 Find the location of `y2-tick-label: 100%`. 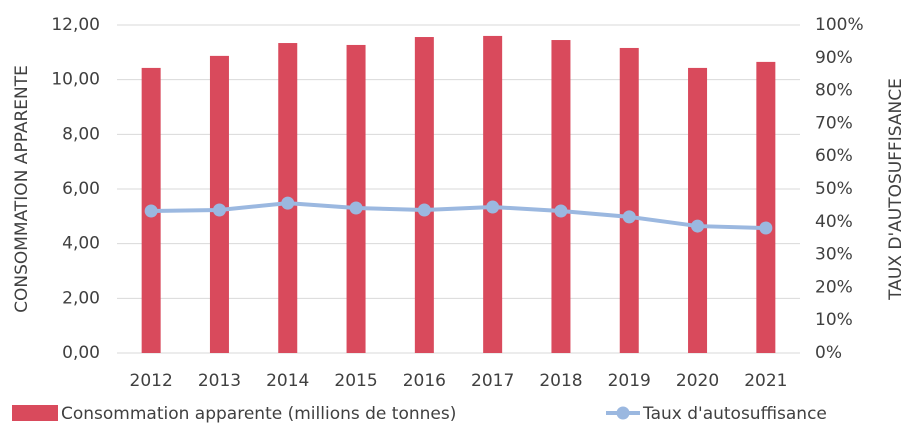

y2-tick-label: 100% is located at coordinates (839, 25).